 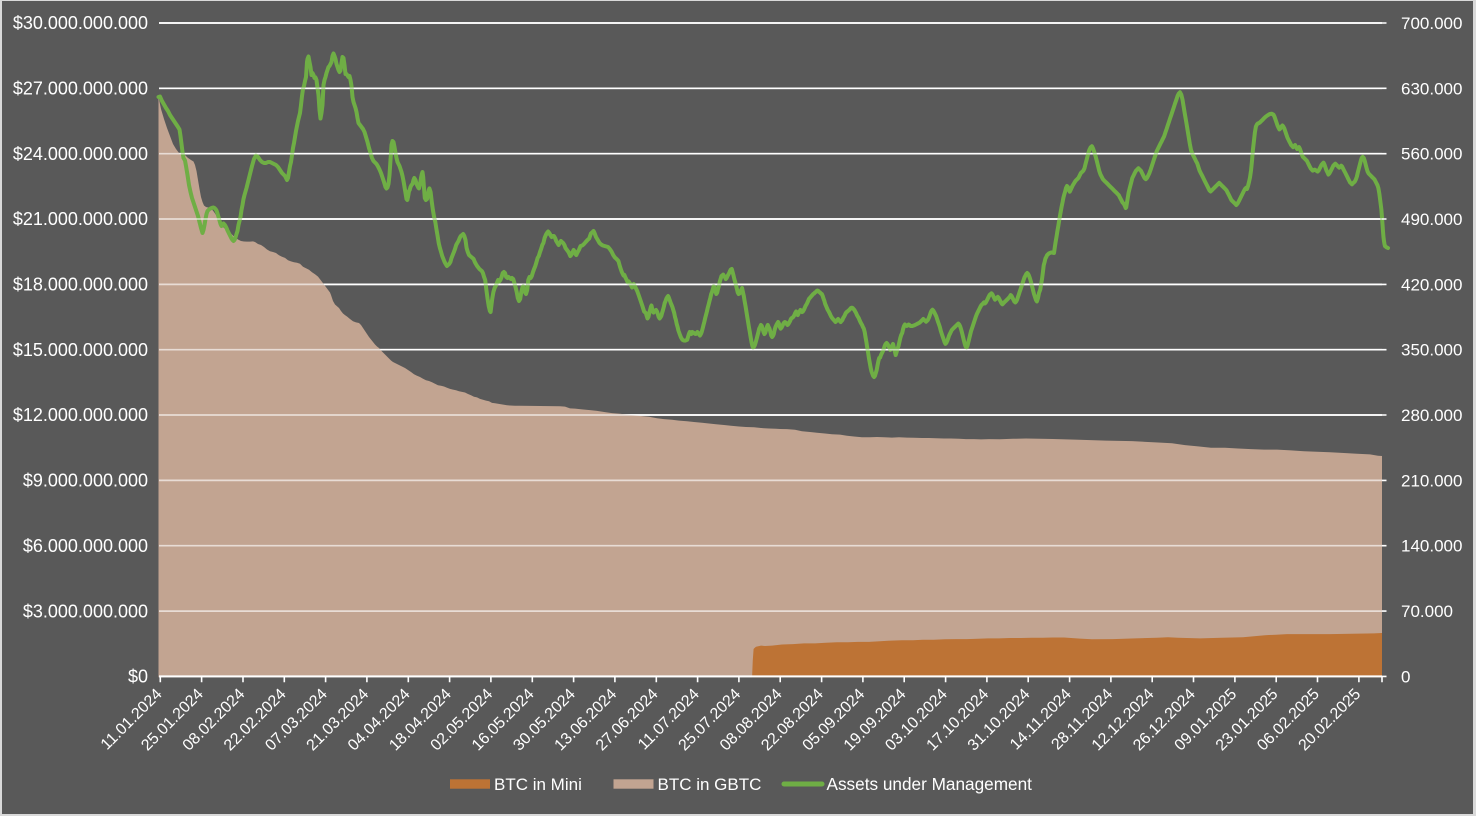 What do you see at coordinates (1431, 154) in the screenshot?
I see `svg-text: 560.000` at bounding box center [1431, 154].